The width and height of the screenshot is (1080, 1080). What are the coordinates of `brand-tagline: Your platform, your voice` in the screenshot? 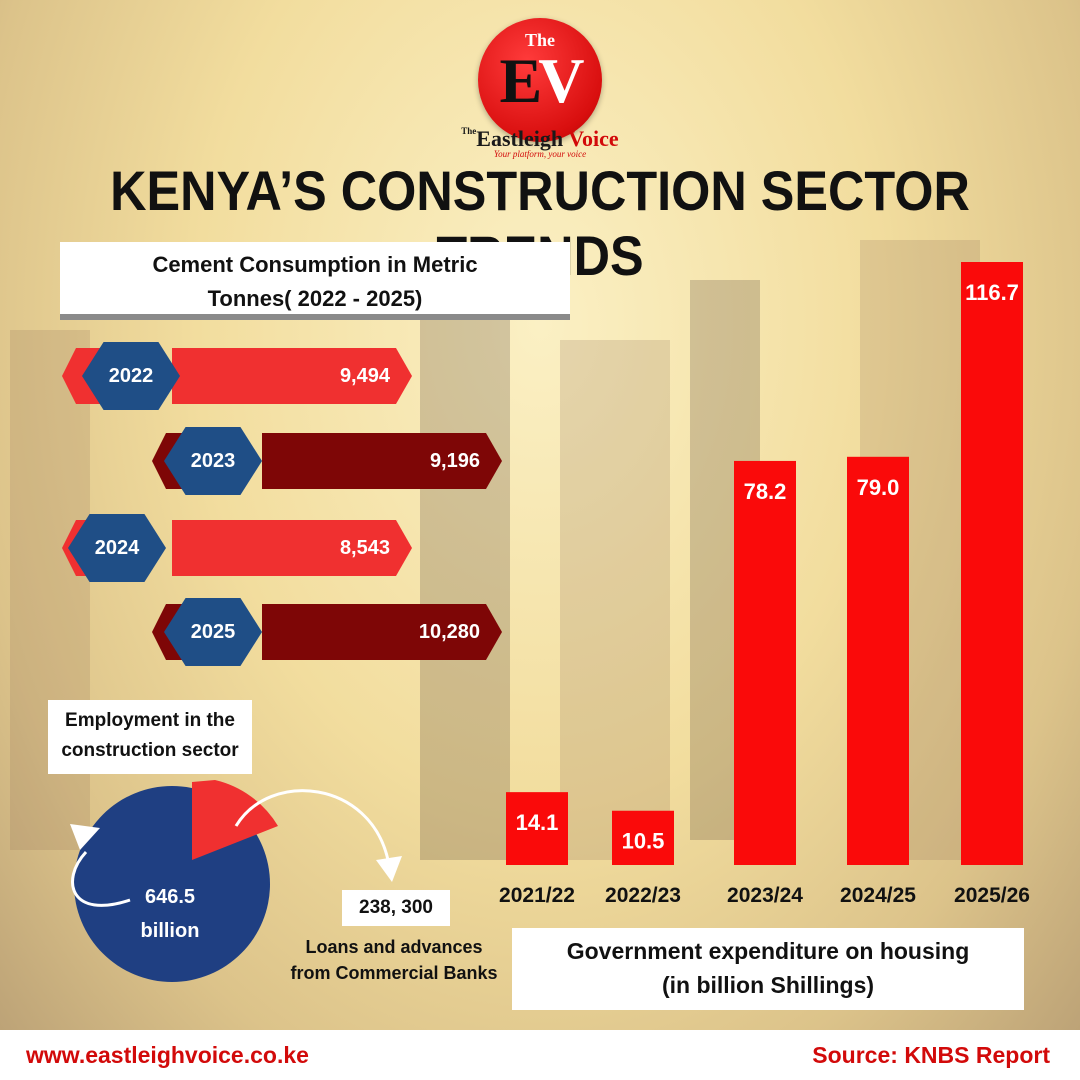 It's located at (540, 154).